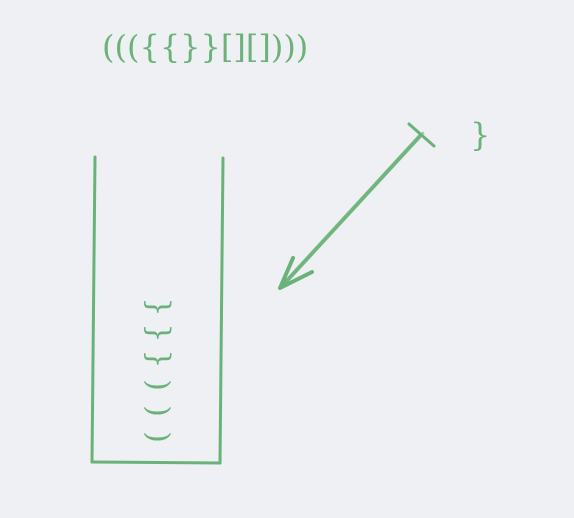 The height and width of the screenshot is (518, 574). Describe the element at coordinates (480, 135) in the screenshot. I see `incoming-symbol: }` at that location.